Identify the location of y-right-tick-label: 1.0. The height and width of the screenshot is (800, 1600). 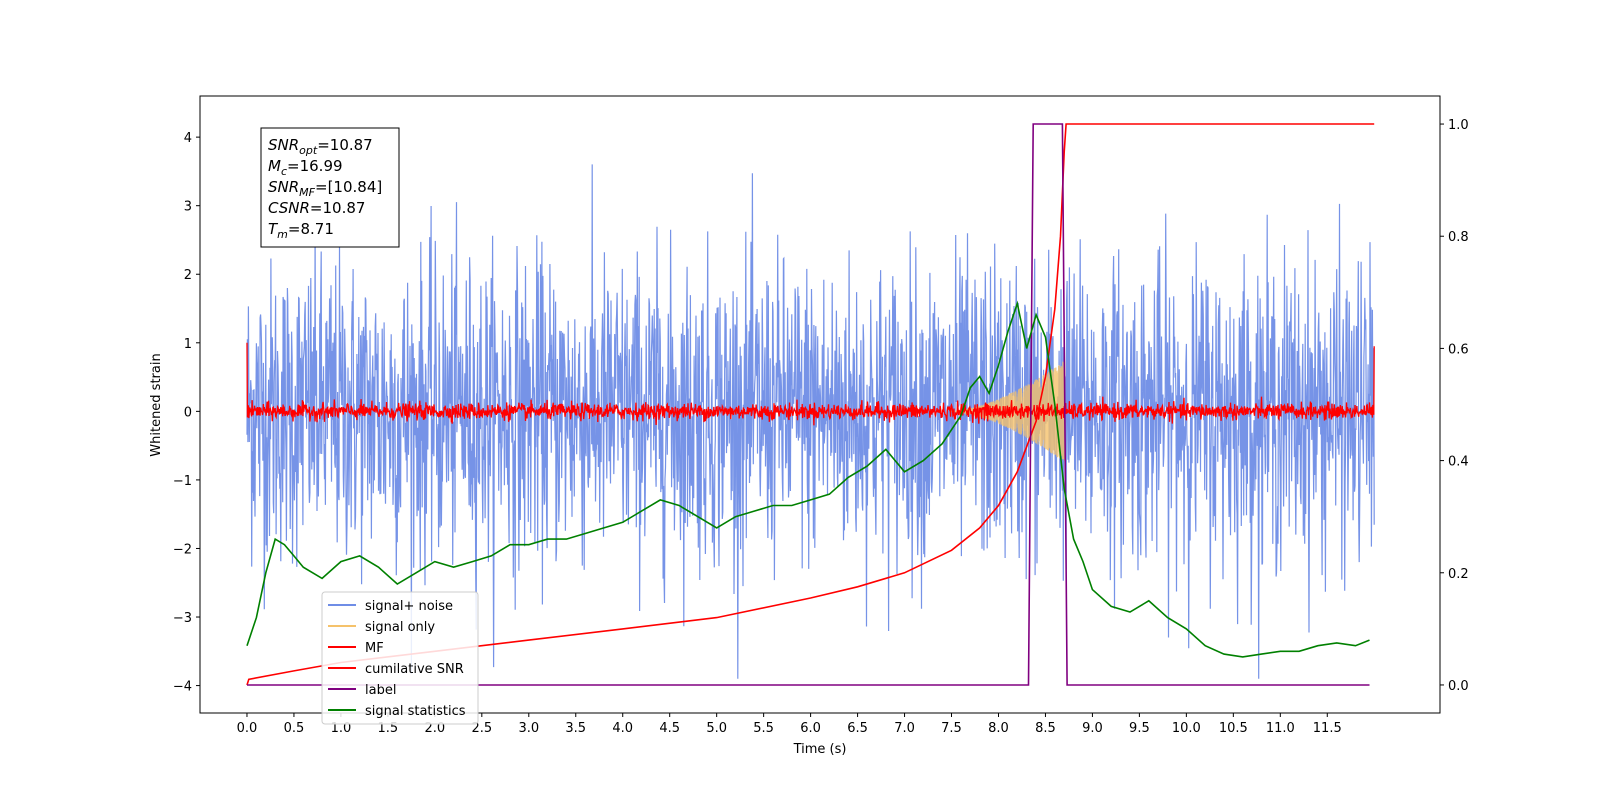
(1458, 125).